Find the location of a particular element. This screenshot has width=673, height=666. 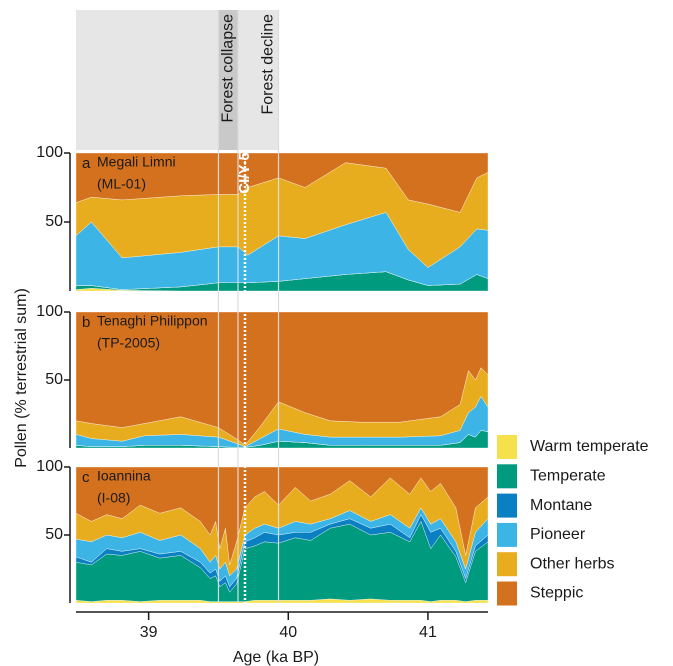

legend-label: Temperate is located at coordinates (568, 476).